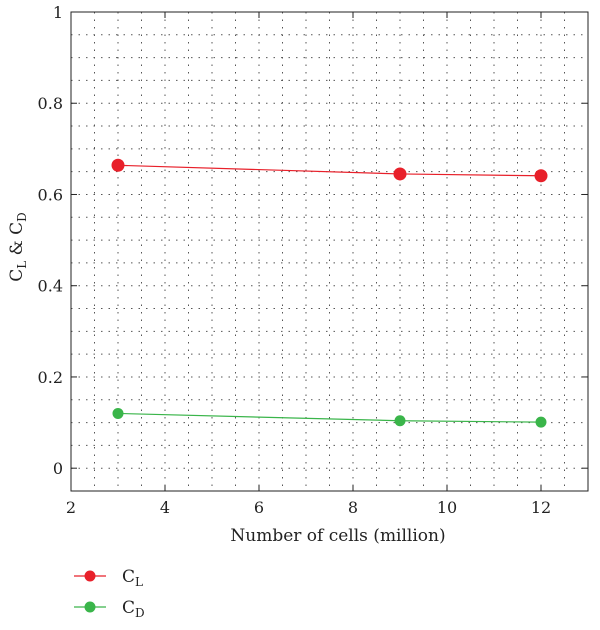 This screenshot has width=600, height=630. What do you see at coordinates (50, 103) in the screenshot?
I see `y-tick-label: 0.8` at bounding box center [50, 103].